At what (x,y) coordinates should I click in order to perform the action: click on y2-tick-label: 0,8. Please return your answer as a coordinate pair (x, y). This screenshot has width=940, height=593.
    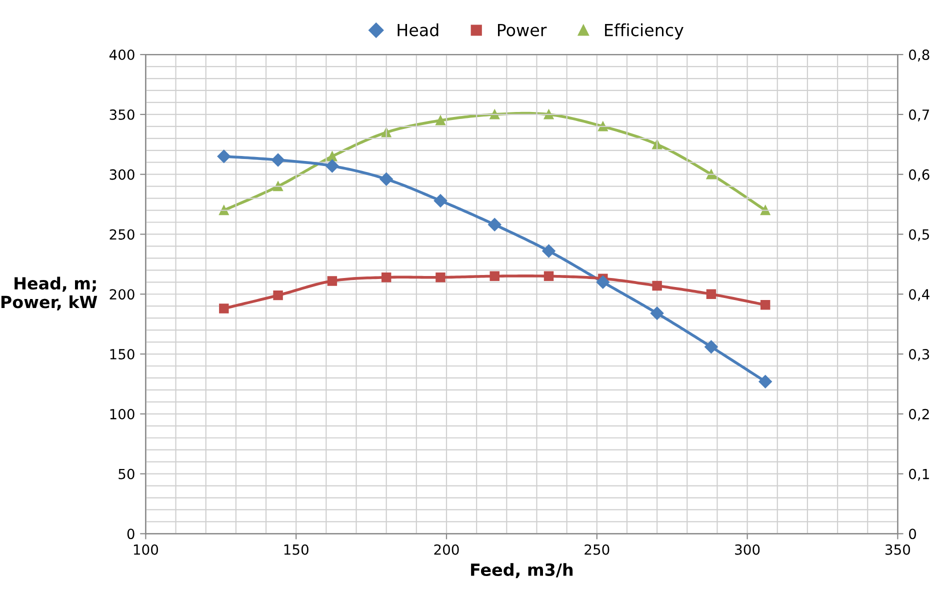
    Looking at the image, I should click on (919, 56).